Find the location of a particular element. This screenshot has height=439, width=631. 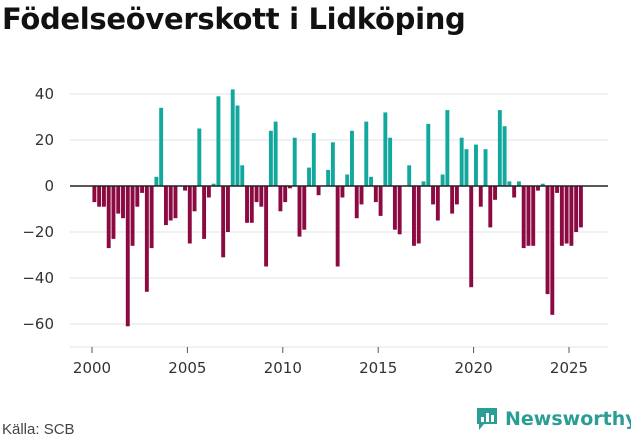

x-tick-label: 2015 is located at coordinates (378, 368).